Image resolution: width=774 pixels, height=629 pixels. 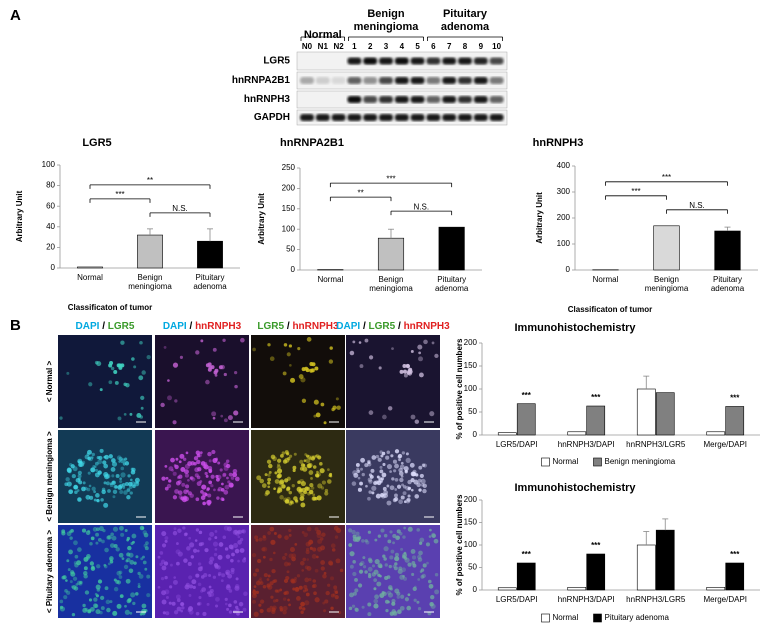 I want to click on x-tick-label: hnRNPH3/DAPI, so click(x=586, y=599).